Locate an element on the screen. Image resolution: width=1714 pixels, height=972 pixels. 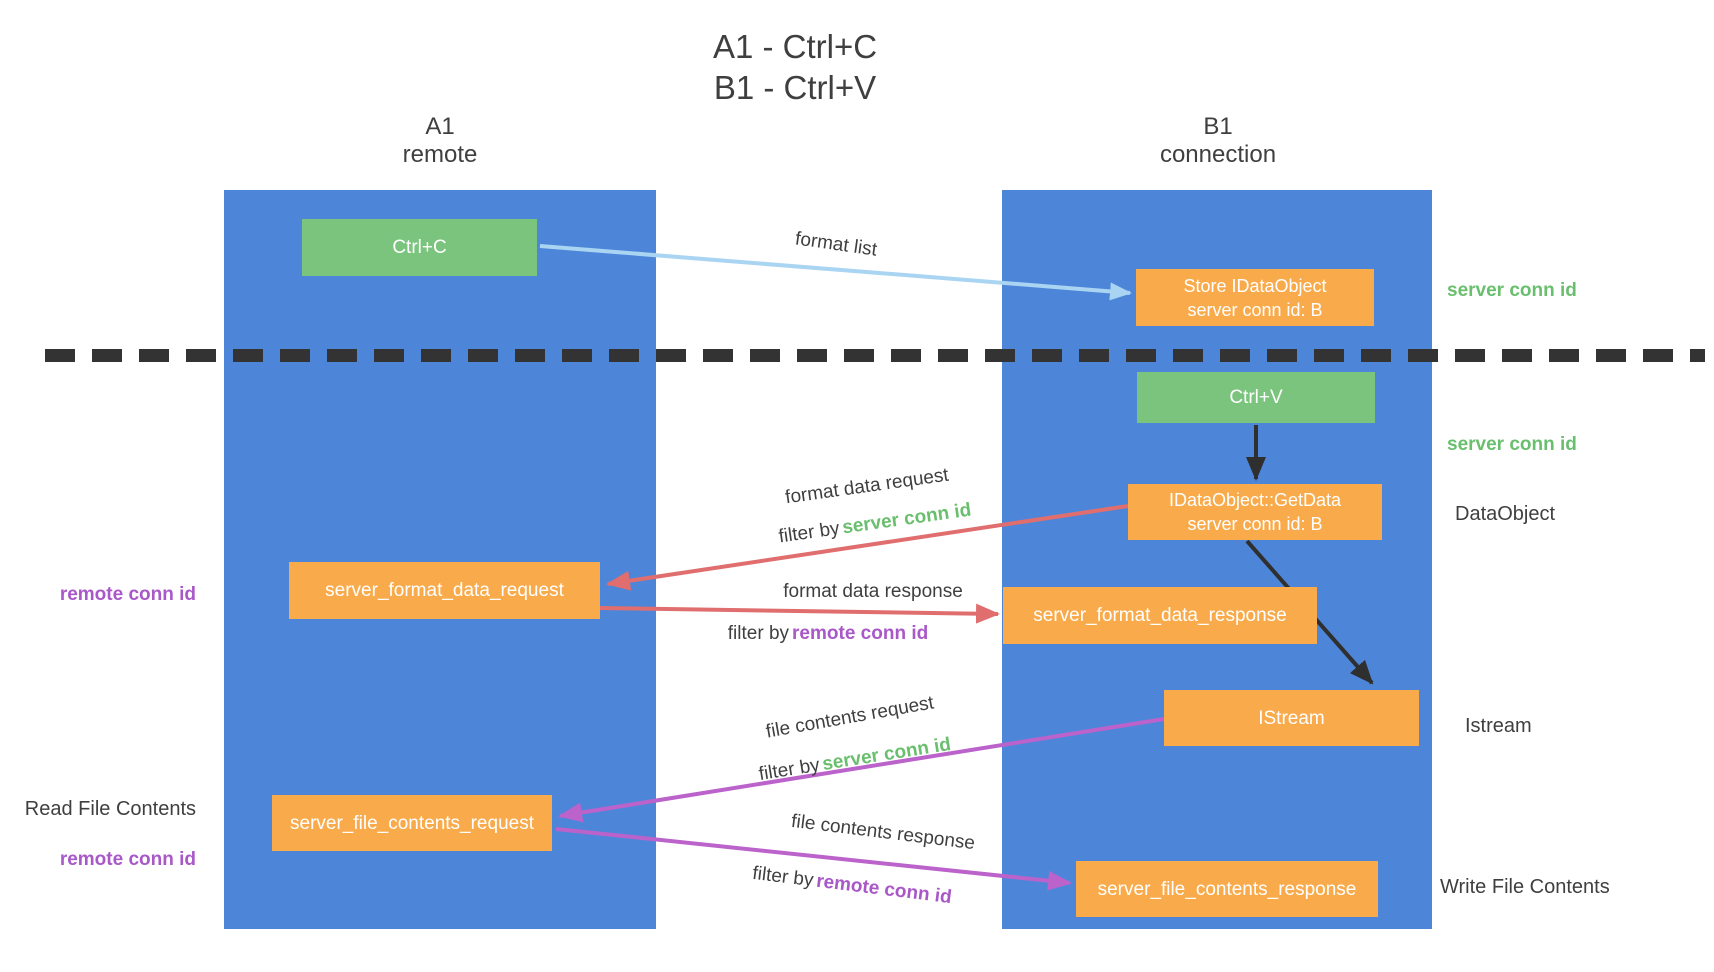
node-format-response-label: server_format_data_response is located at coordinates (1160, 615).